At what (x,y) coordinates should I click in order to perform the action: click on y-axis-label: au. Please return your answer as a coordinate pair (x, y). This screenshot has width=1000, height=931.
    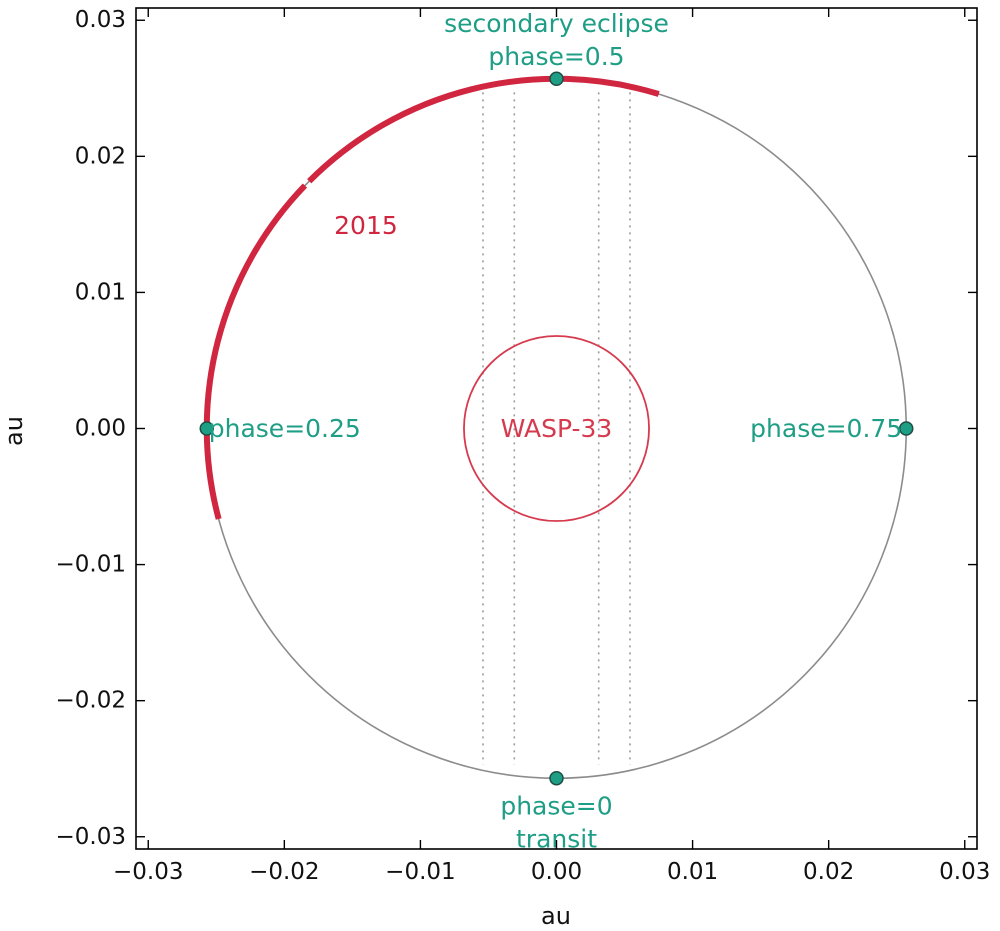
    Looking at the image, I should click on (14, 431).